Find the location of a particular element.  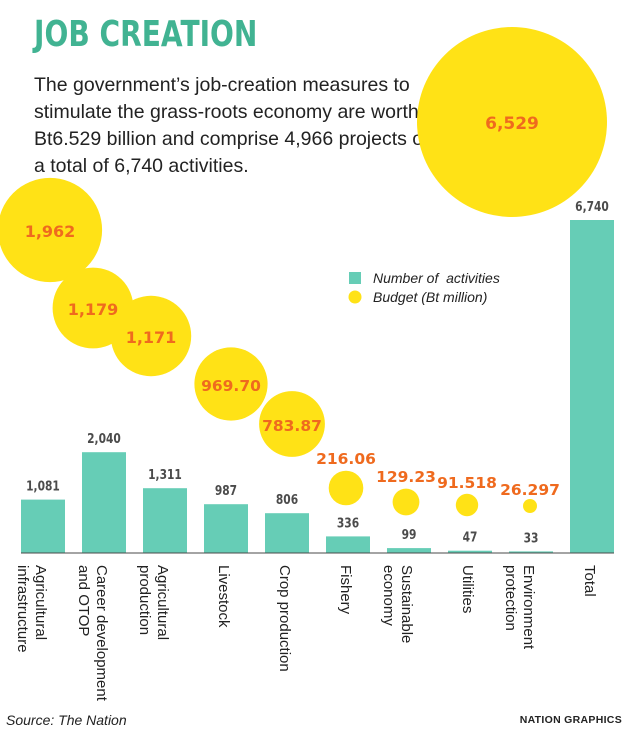

legend-label-budget: Budget (Bt million) is located at coordinates (430, 297).